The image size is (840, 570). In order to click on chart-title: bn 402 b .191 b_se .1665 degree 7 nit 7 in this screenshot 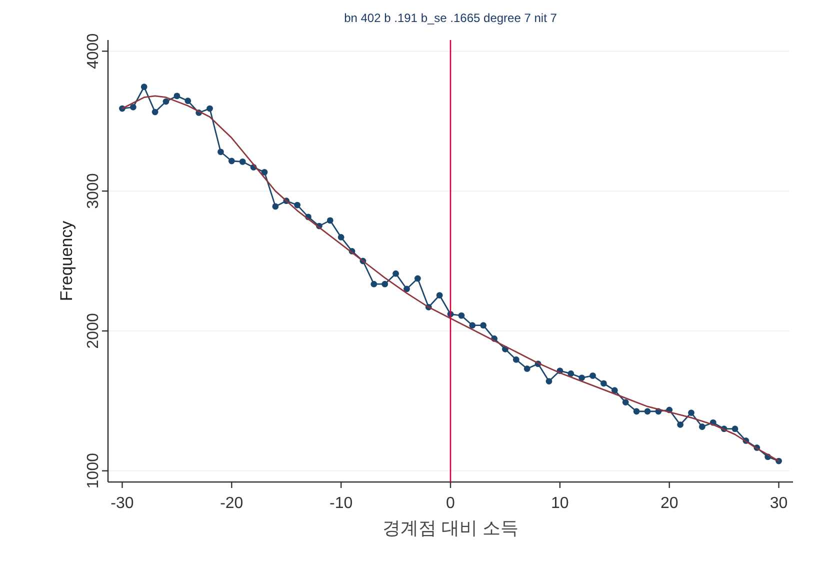, I will do `click(451, 18)`.